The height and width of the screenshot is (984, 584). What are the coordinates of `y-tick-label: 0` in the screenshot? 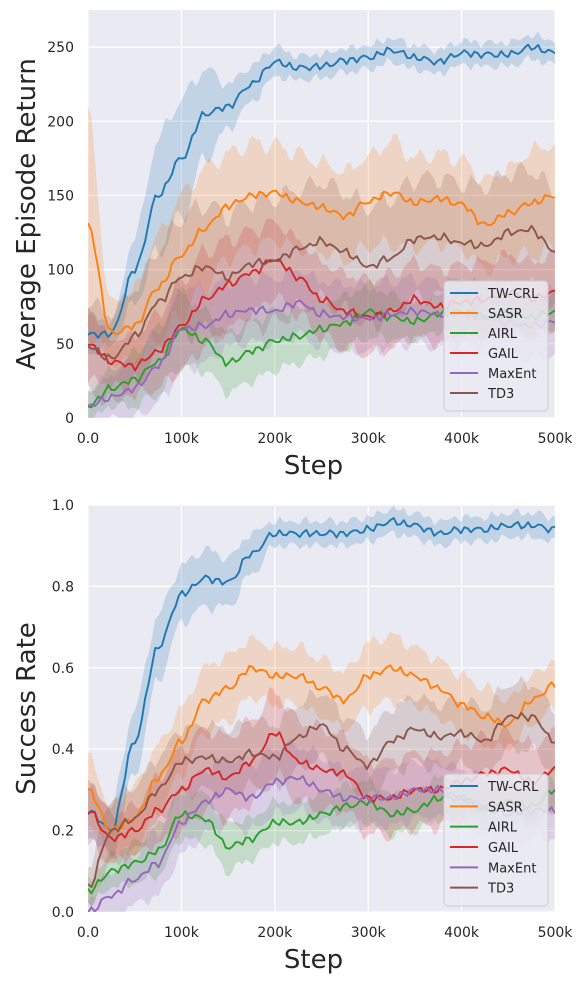 It's located at (69, 419).